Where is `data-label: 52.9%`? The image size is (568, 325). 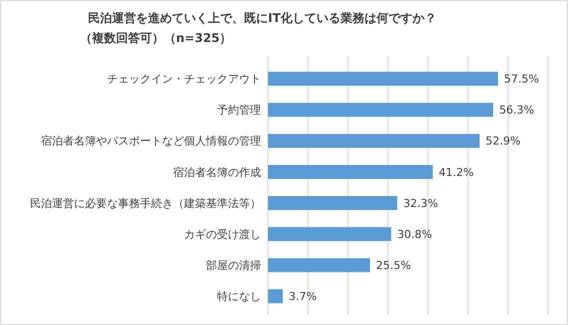 data-label: 52.9% is located at coordinates (503, 141).